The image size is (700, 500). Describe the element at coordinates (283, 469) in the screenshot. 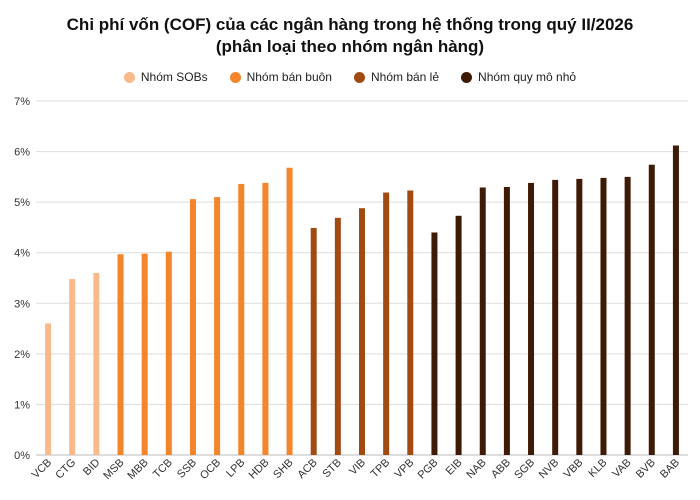

I see `x-tick-label: SHB` at that location.